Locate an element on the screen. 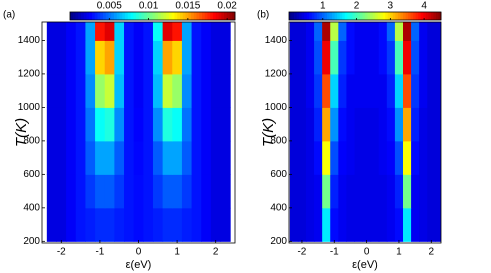 This screenshot has height=273, width=491. y-tick-label: 1000 is located at coordinates (276, 107).